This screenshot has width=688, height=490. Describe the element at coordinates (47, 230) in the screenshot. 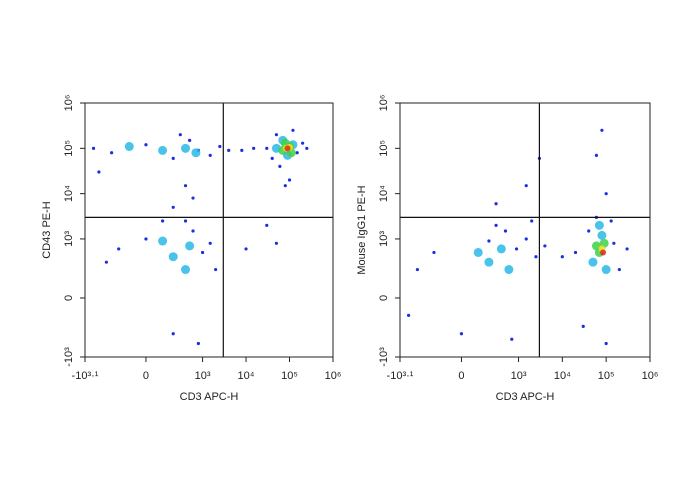

I see `y-axis-label: CD43 PE-H` at that location.